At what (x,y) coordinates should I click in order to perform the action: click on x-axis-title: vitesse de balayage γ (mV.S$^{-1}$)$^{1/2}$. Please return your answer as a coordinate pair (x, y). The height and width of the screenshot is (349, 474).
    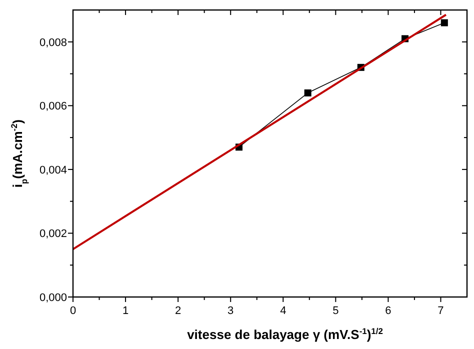
    Looking at the image, I should click on (285, 334).